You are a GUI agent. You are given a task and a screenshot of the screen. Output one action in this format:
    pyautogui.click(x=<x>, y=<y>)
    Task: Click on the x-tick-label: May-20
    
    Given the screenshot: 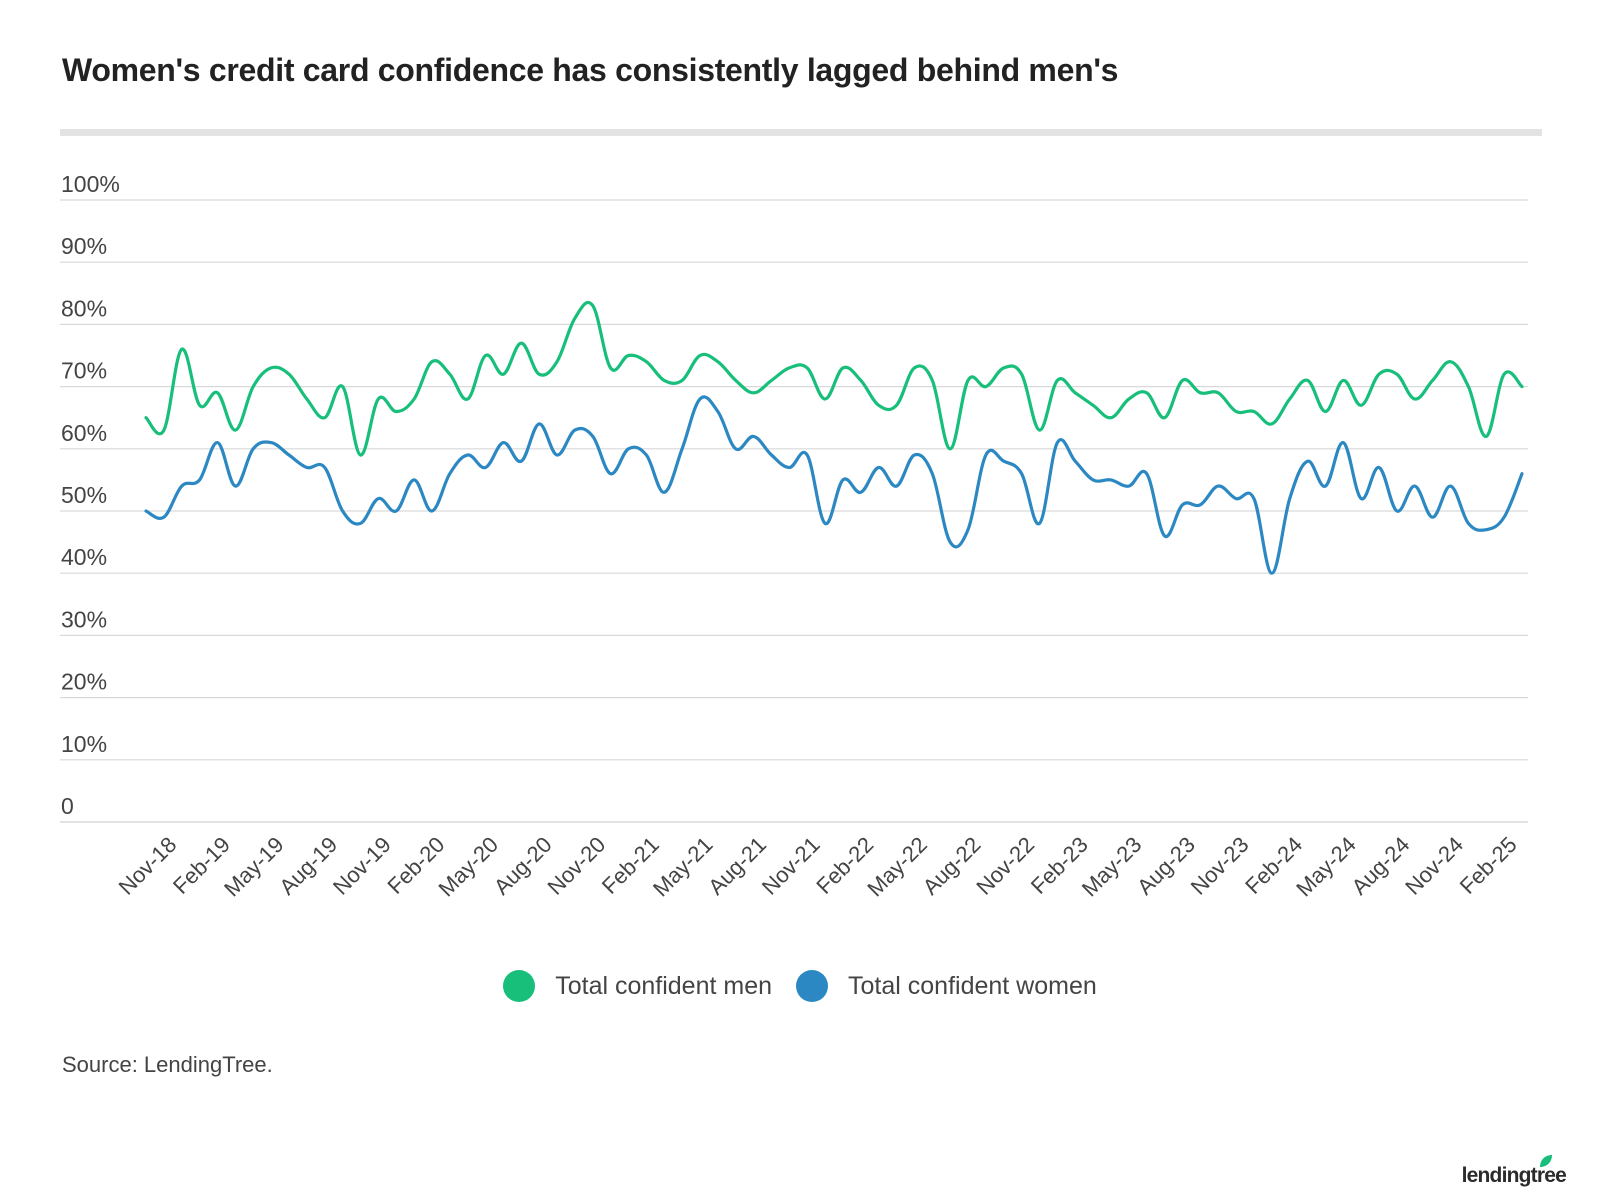 What is the action you would take?
    pyautogui.click(x=469, y=867)
    